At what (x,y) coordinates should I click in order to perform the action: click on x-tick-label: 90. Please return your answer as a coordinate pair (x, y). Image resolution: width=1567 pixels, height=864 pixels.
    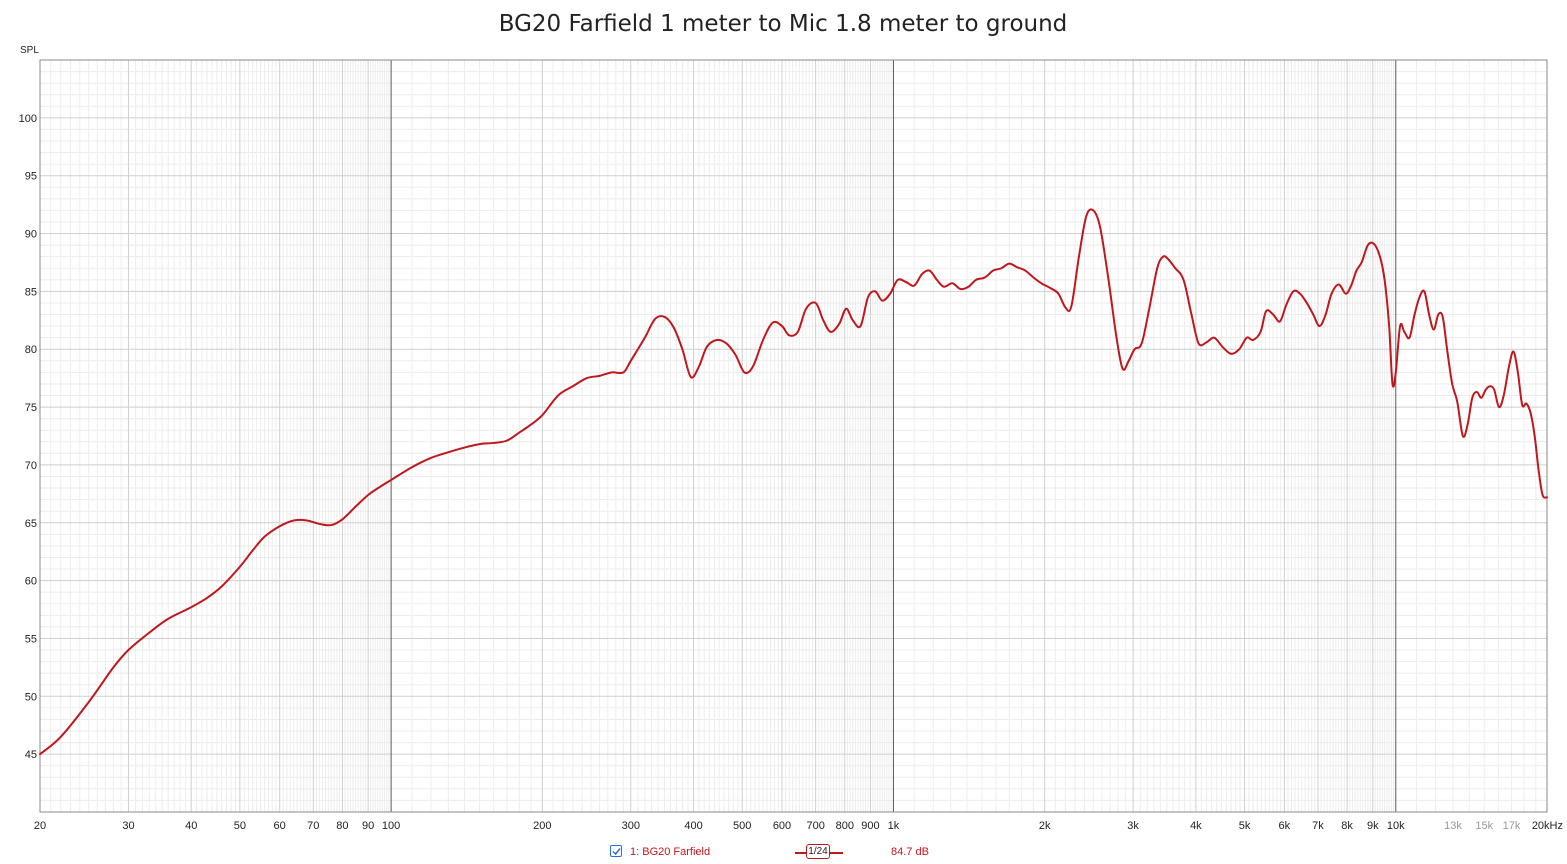
    Looking at the image, I should click on (368, 826).